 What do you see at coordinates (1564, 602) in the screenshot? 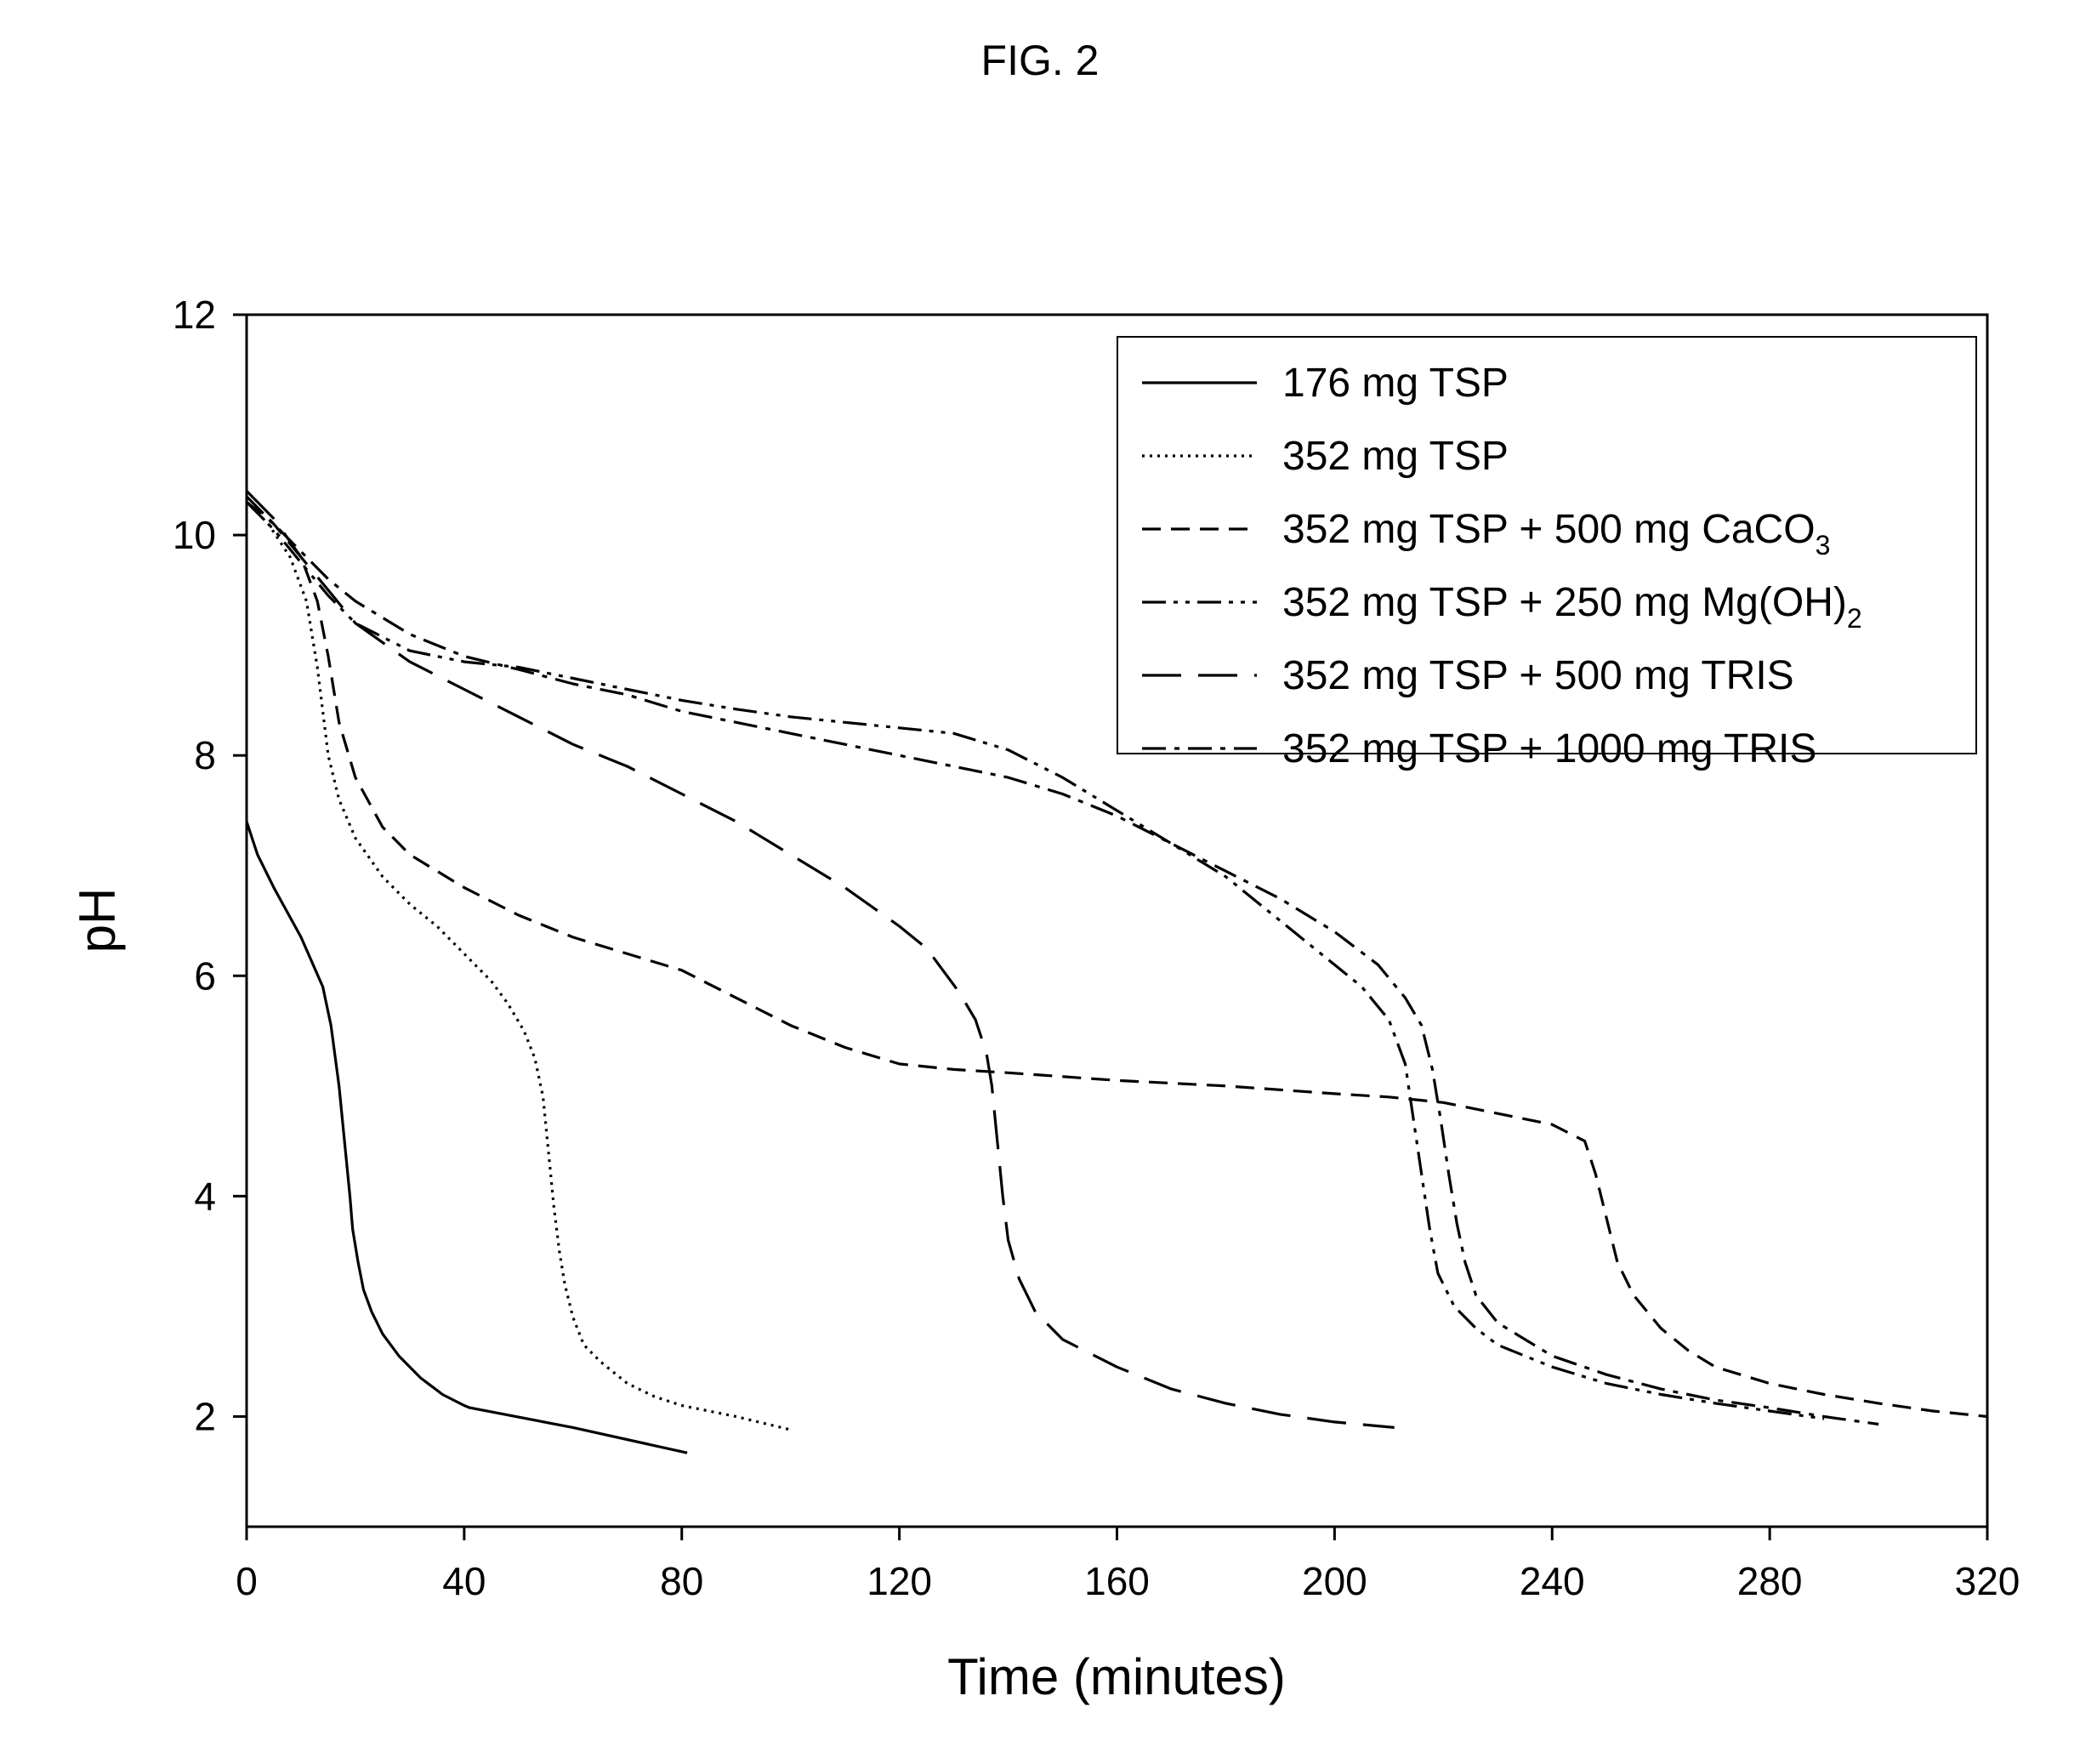
I see `legend-label: 352 mg TSP + 250 mg Mg(OH)` at bounding box center [1564, 602].